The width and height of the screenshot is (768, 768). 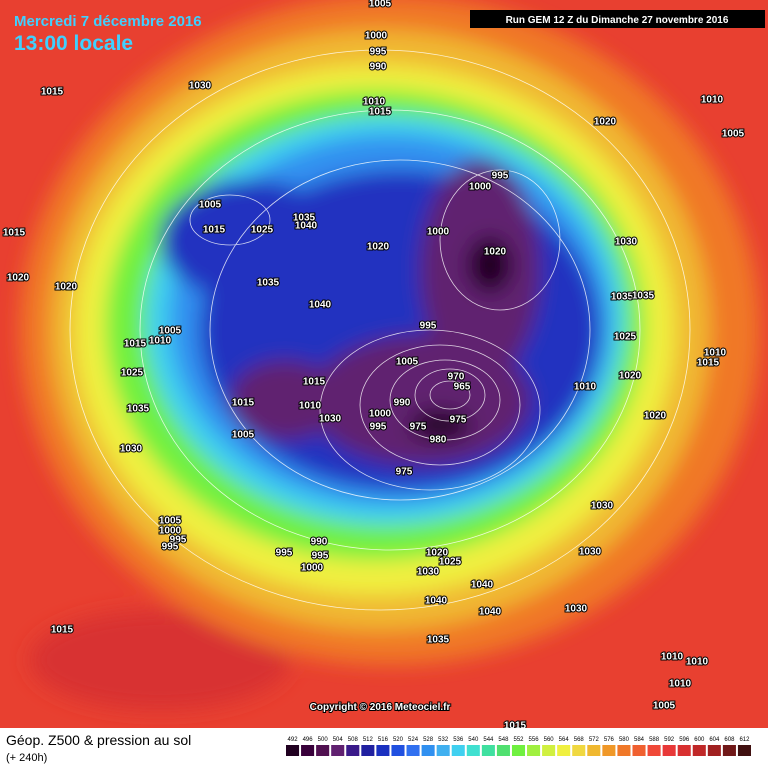 What do you see at coordinates (368, 740) in the screenshot?
I see `legend-label: 512` at bounding box center [368, 740].